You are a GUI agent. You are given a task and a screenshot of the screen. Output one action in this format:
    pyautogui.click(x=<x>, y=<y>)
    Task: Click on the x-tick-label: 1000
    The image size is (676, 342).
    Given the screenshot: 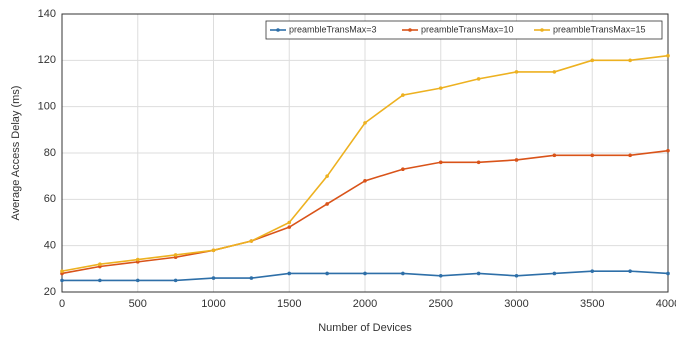 What is the action you would take?
    pyautogui.click(x=213, y=304)
    